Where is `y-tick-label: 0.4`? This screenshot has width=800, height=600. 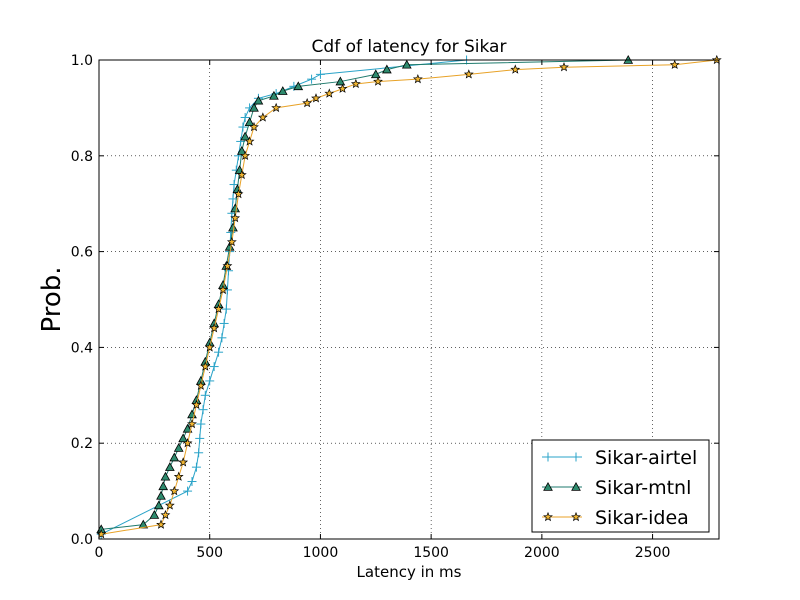 y-tick-label: 0.4 is located at coordinates (82, 348).